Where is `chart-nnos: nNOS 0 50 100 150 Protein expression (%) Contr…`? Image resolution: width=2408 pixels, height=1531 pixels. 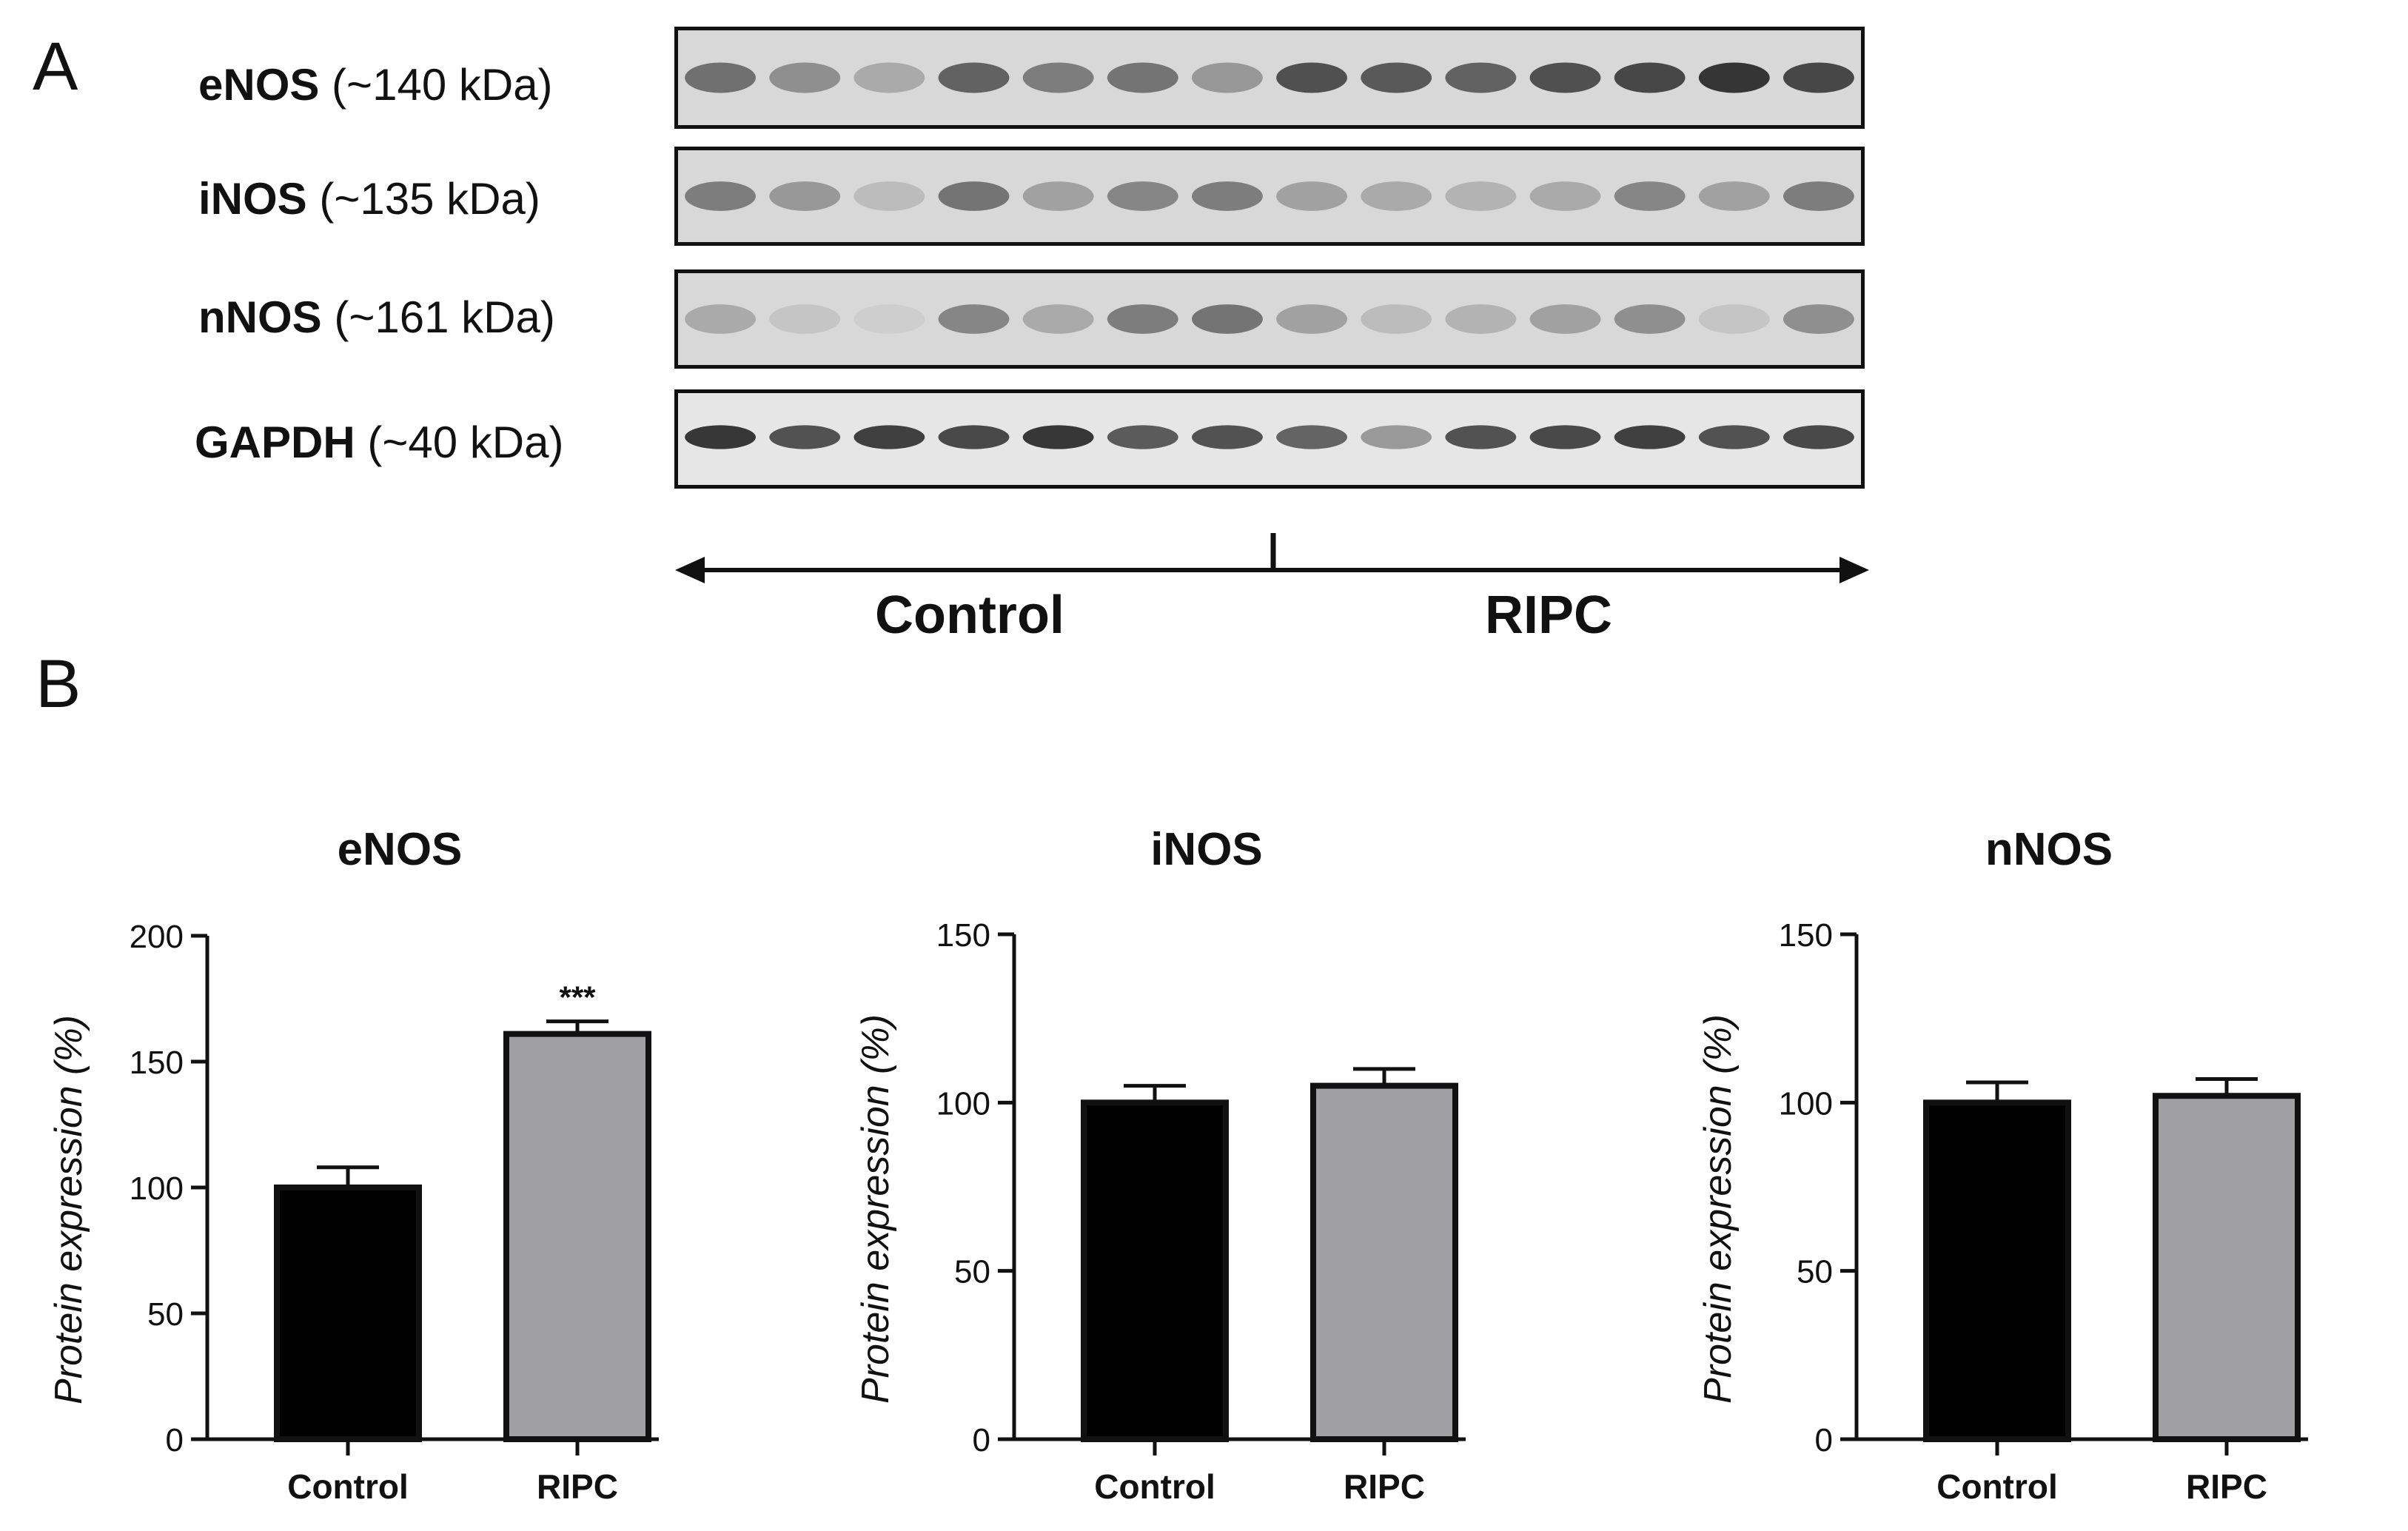
chart-nnos: nNOS 0 50 100 150 Protein expression (%) Contr… is located at coordinates (2002, 1165).